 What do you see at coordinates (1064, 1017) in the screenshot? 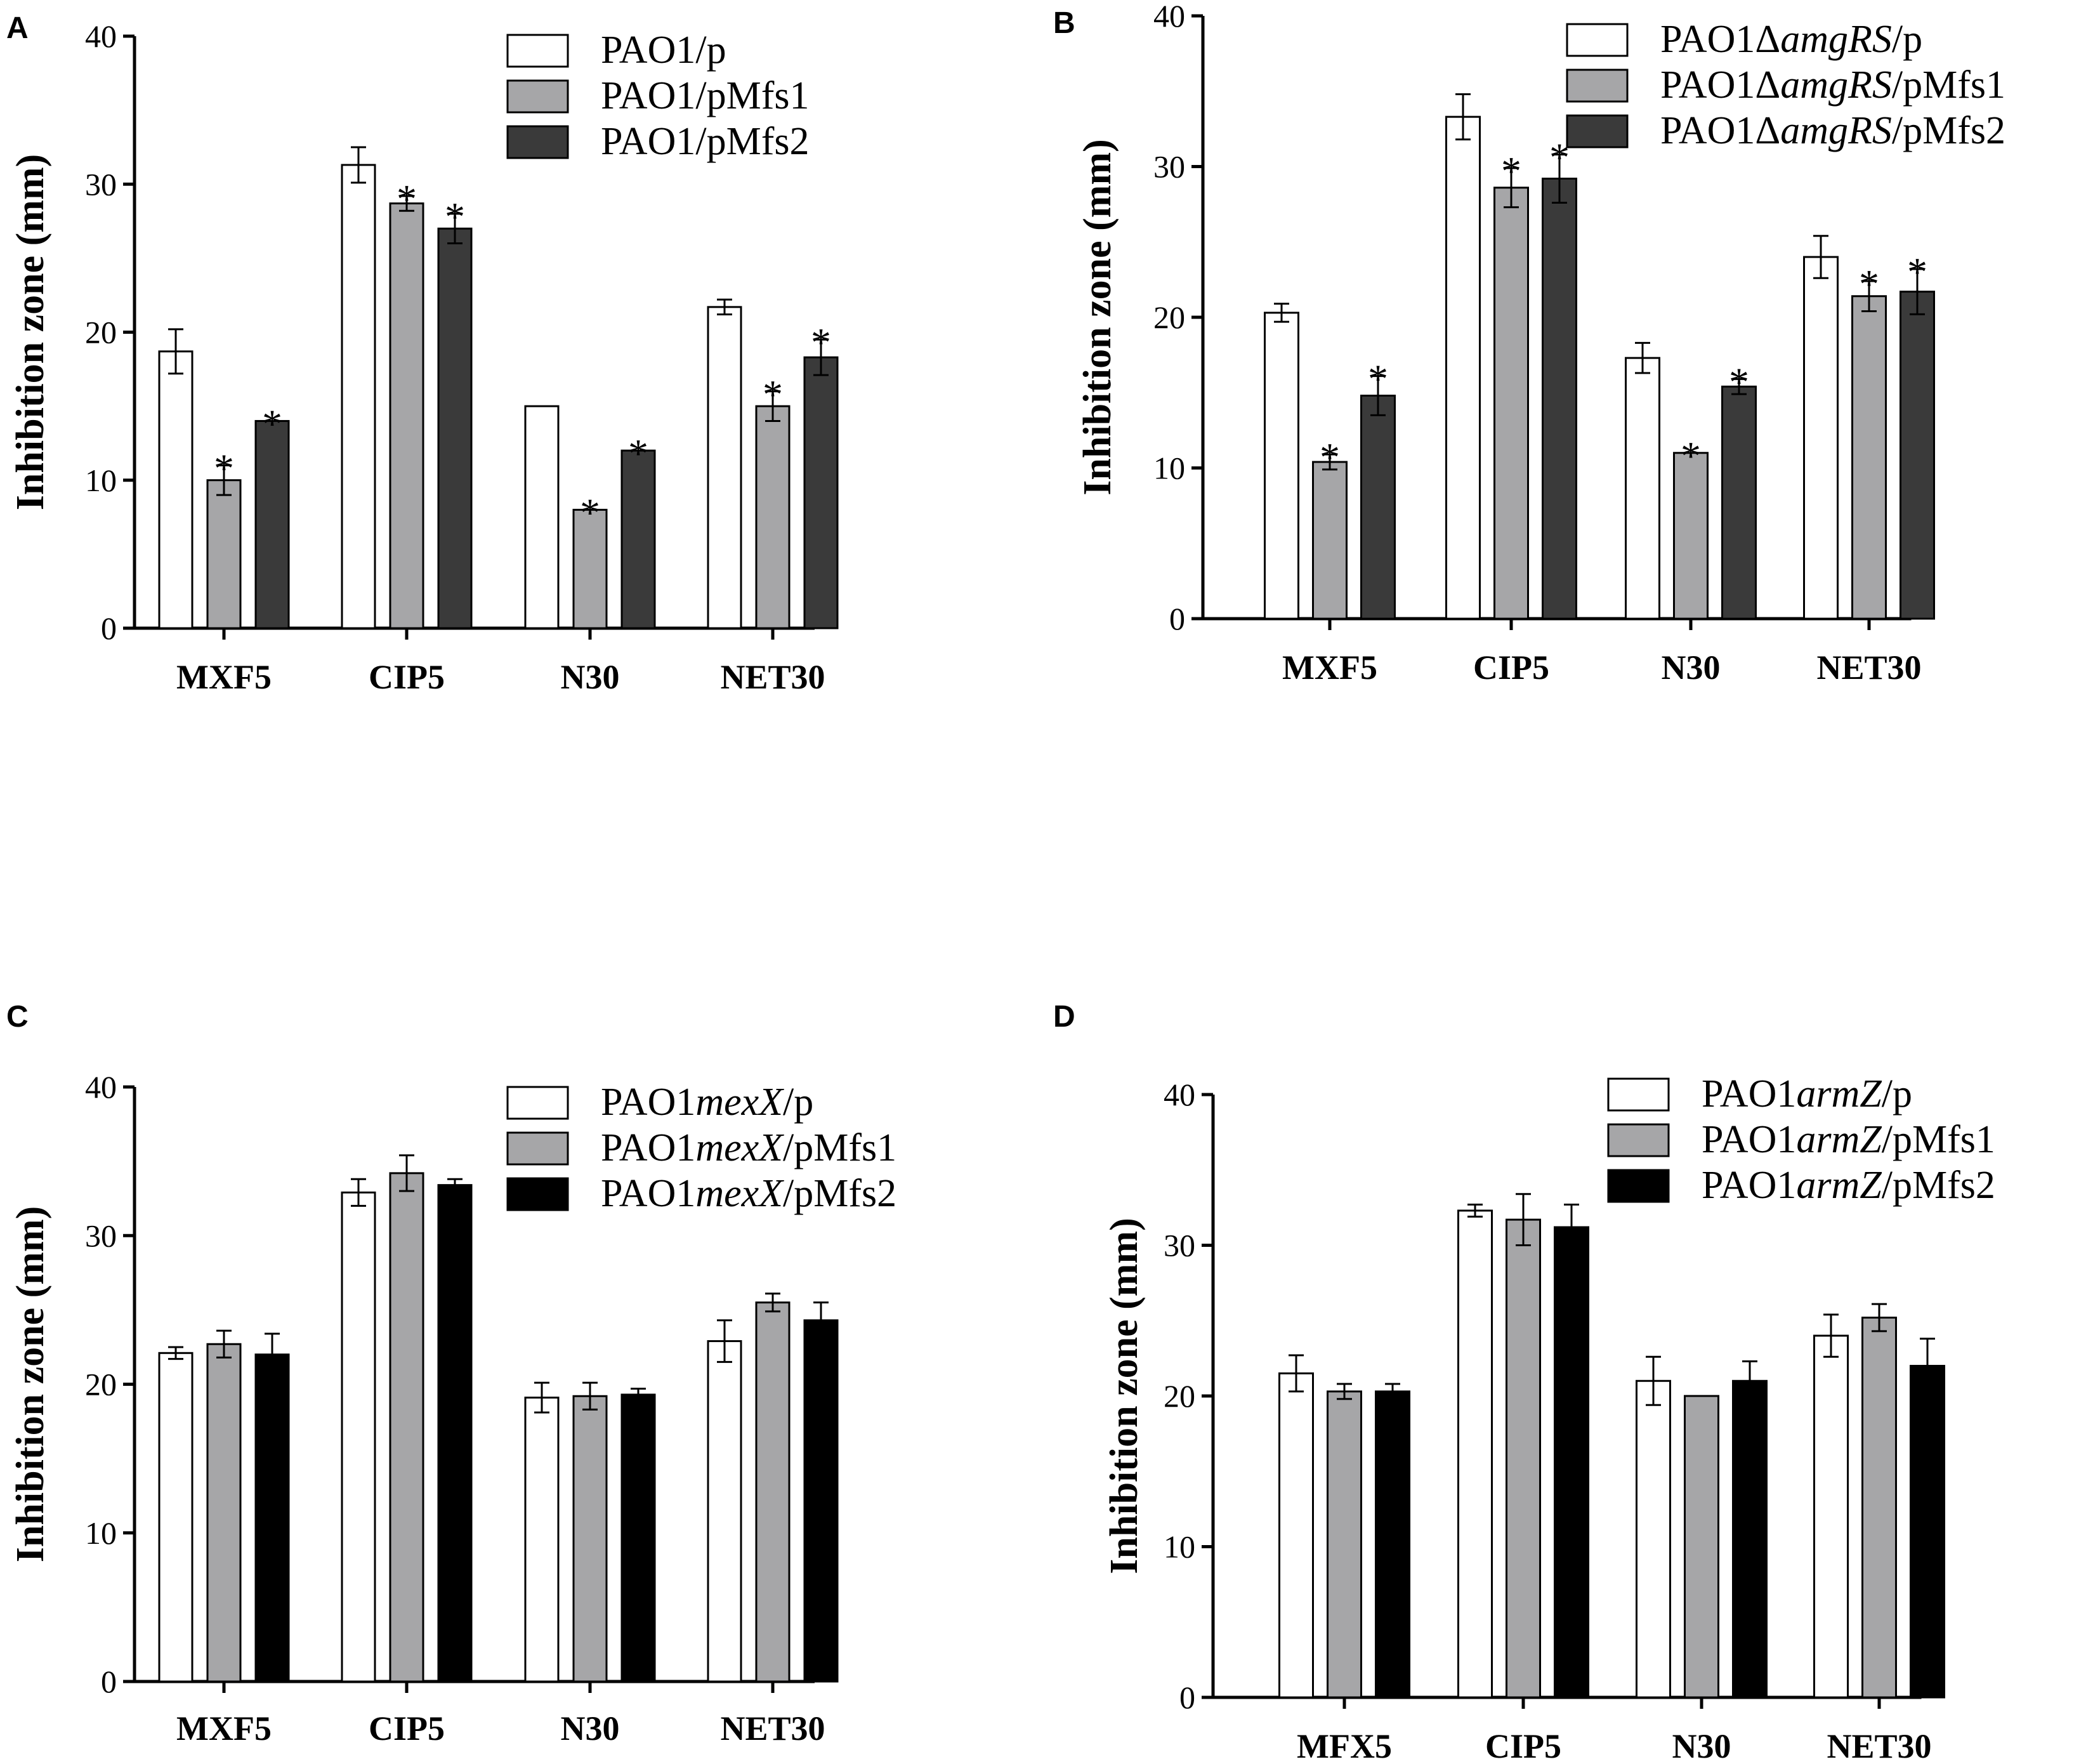
I see `panel-letter: D` at bounding box center [1064, 1017].